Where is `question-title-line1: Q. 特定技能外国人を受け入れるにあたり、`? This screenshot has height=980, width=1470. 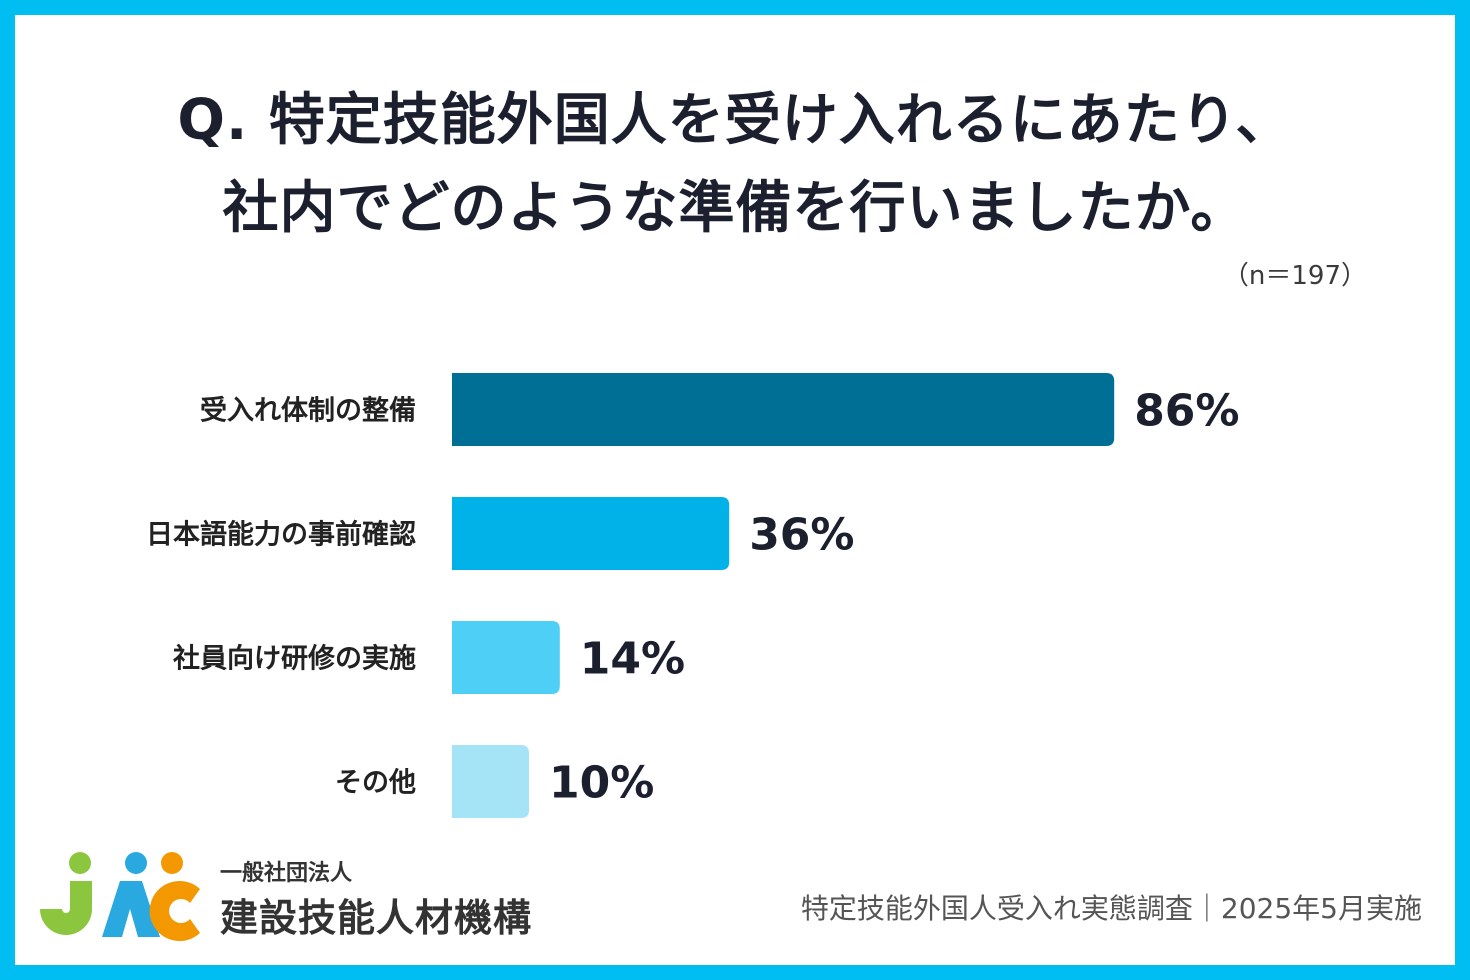
question-title-line1: Q. 特定技能外国人を受け入れるにあたり、 is located at coordinates (735, 120).